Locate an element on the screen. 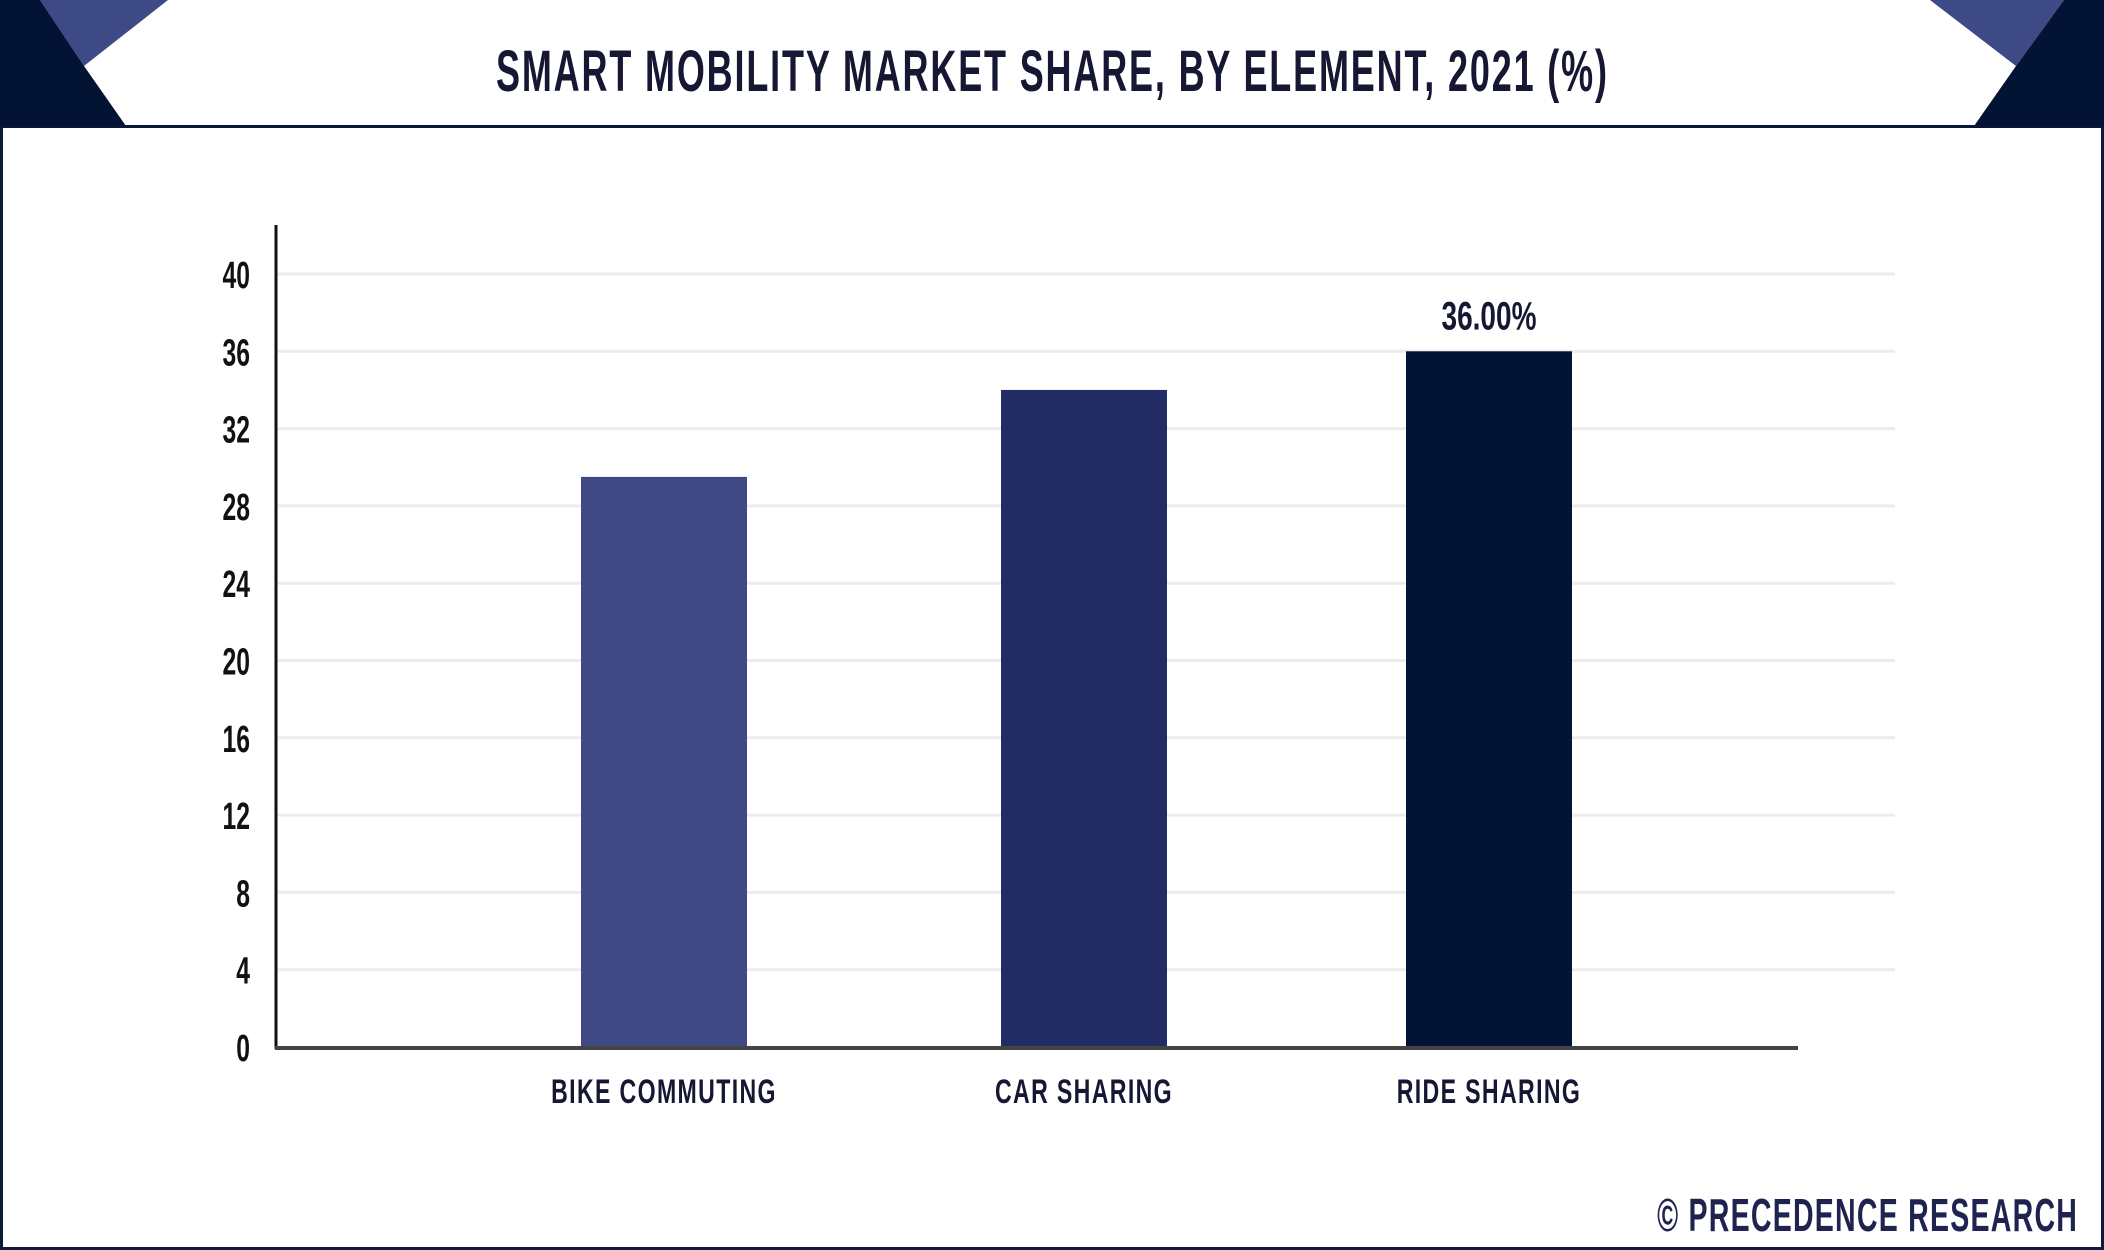  header-decoration is located at coordinates (1052, 63).